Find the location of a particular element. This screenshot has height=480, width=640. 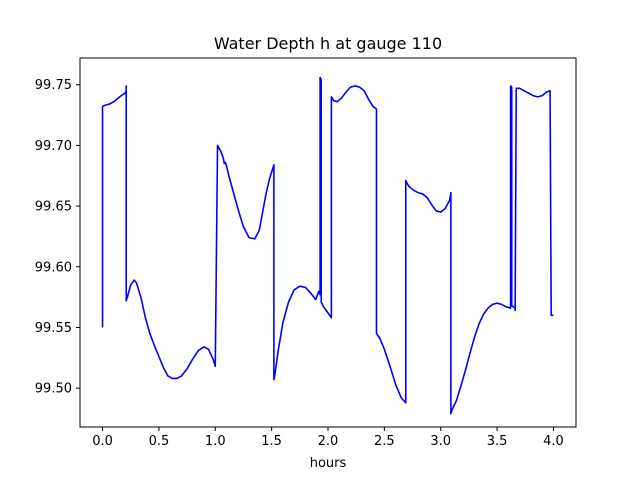

y-tick-label: 99.60 is located at coordinates (53, 267).